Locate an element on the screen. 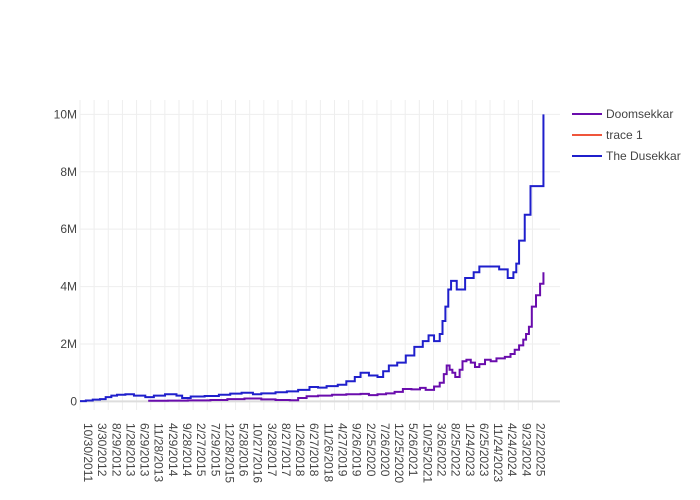 The height and width of the screenshot is (500, 700). y-tick-label: 6M is located at coordinates (68, 229).